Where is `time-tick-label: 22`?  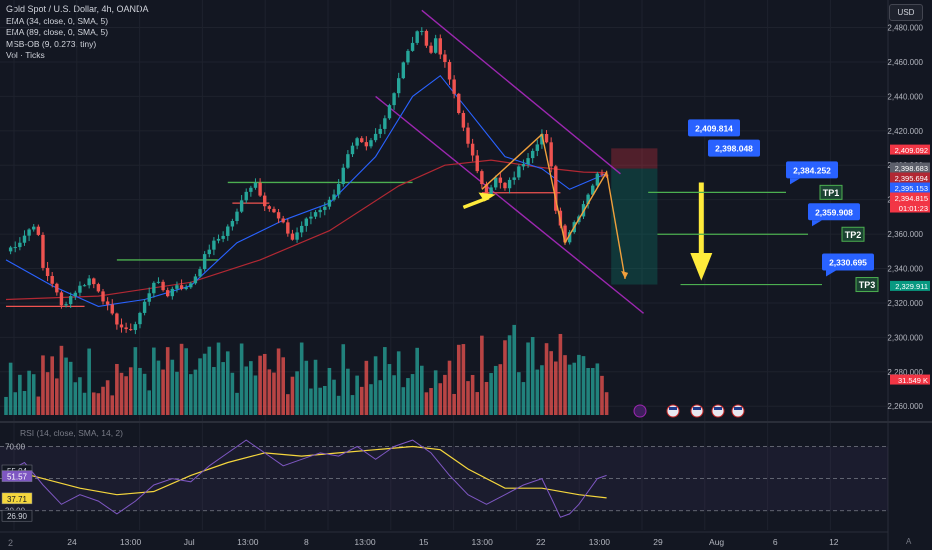
time-tick-label: 22 is located at coordinates (541, 542).